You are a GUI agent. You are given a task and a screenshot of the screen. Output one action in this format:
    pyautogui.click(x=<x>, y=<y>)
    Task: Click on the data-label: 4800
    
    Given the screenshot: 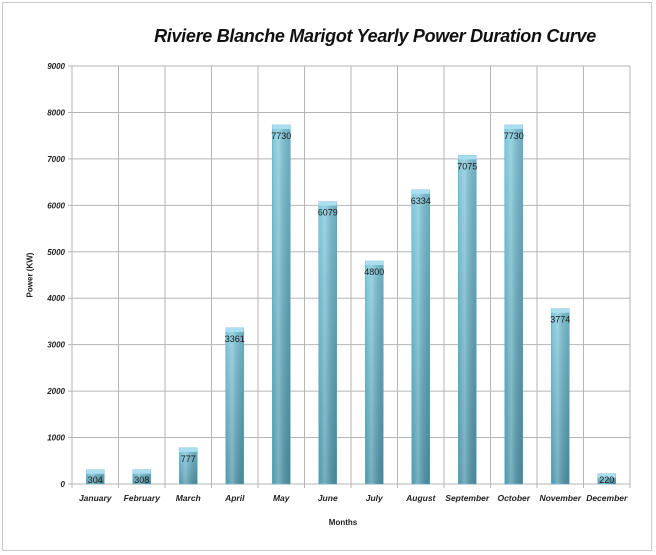 What is the action you would take?
    pyautogui.click(x=374, y=272)
    